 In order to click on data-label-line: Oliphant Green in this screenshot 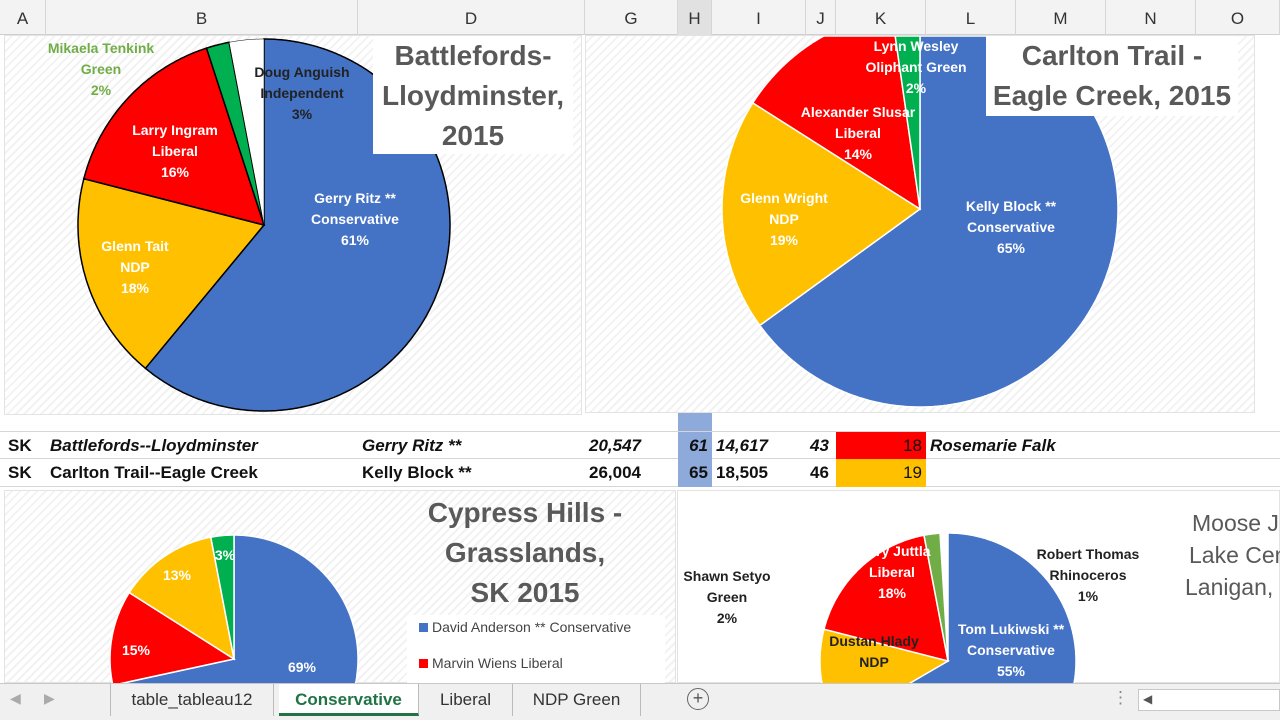, I will do `click(916, 67)`.